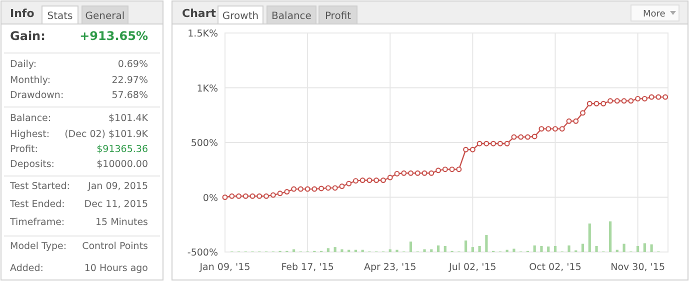  What do you see at coordinates (555, 267) in the screenshot?
I see `x-tick-label: Oct 02, '15` at bounding box center [555, 267].